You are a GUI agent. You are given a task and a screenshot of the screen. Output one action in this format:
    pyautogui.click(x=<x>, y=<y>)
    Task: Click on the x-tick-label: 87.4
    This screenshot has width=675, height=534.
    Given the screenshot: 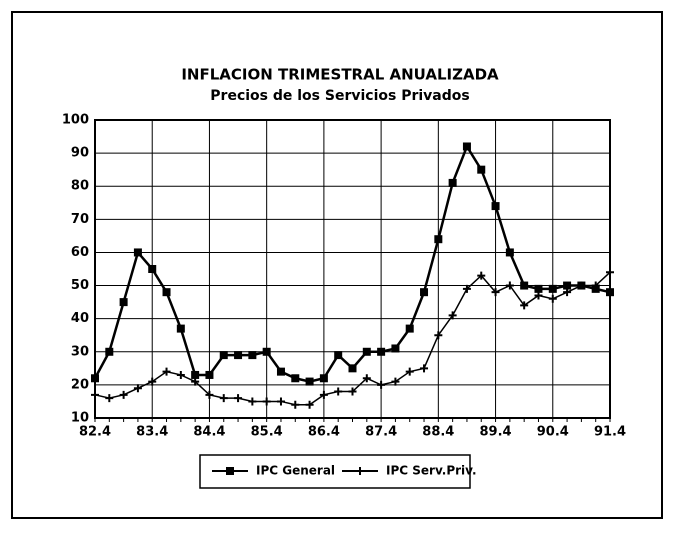 What is the action you would take?
    pyautogui.click(x=381, y=432)
    